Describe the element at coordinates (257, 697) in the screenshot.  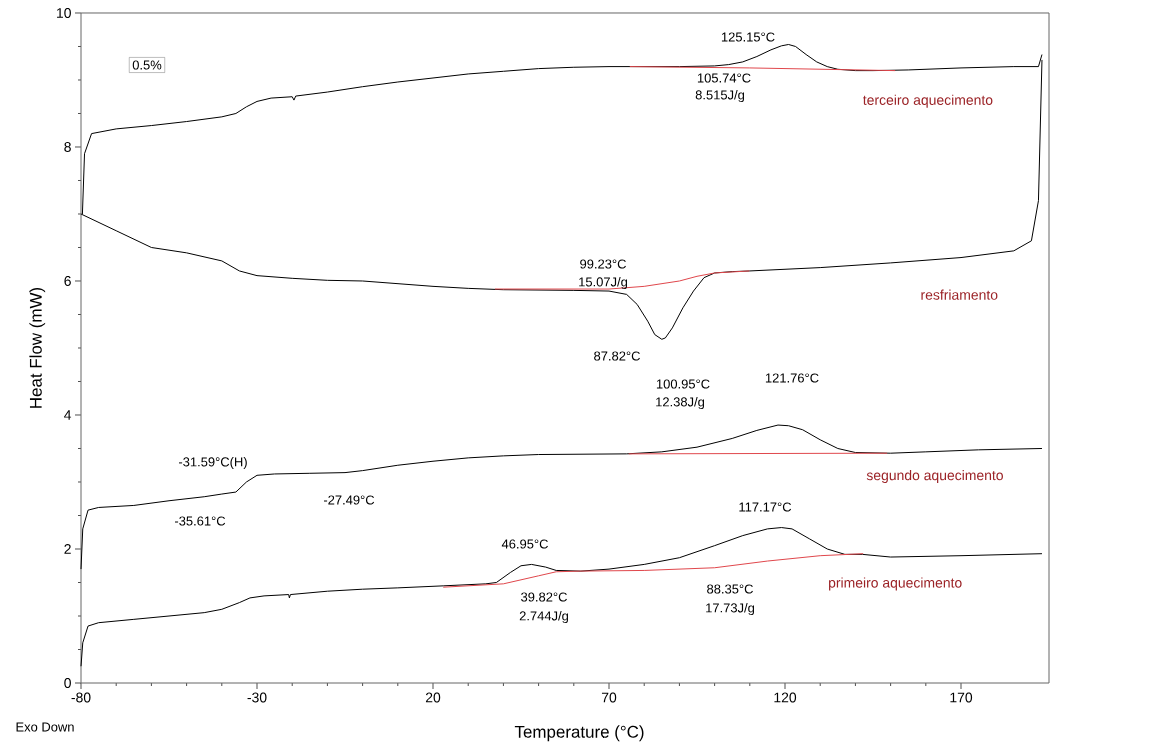
I see `x-tick-label: -30` at that location.